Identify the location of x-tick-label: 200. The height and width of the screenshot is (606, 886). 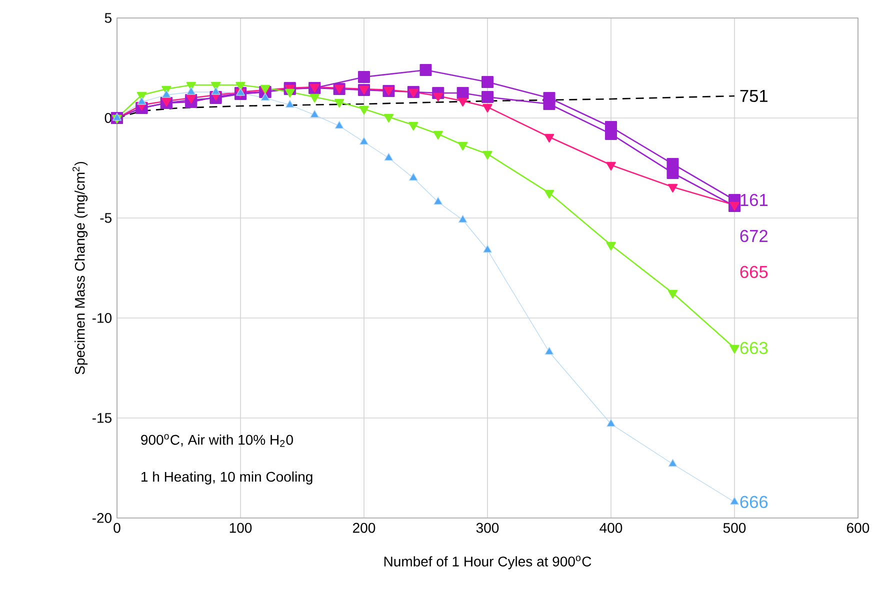
(364, 527).